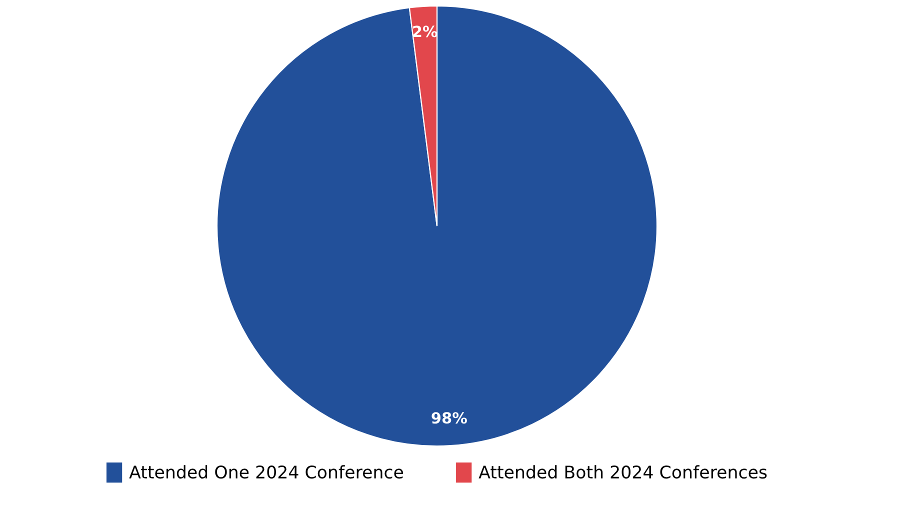  What do you see at coordinates (622, 472) in the screenshot?
I see `legend-label: Attended Both 2024 Conferences` at bounding box center [622, 472].